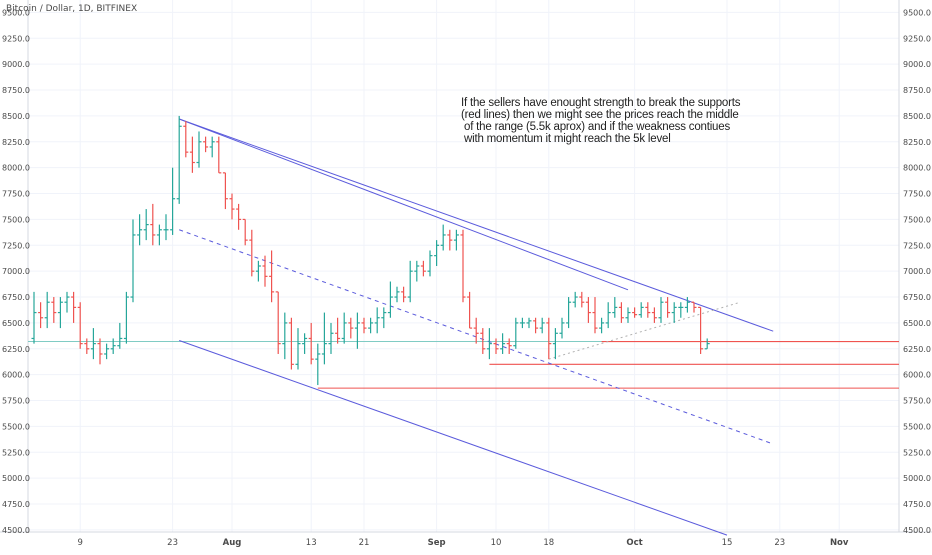  What do you see at coordinates (437, 543) in the screenshot?
I see `x-tick-label: Sep` at bounding box center [437, 543].